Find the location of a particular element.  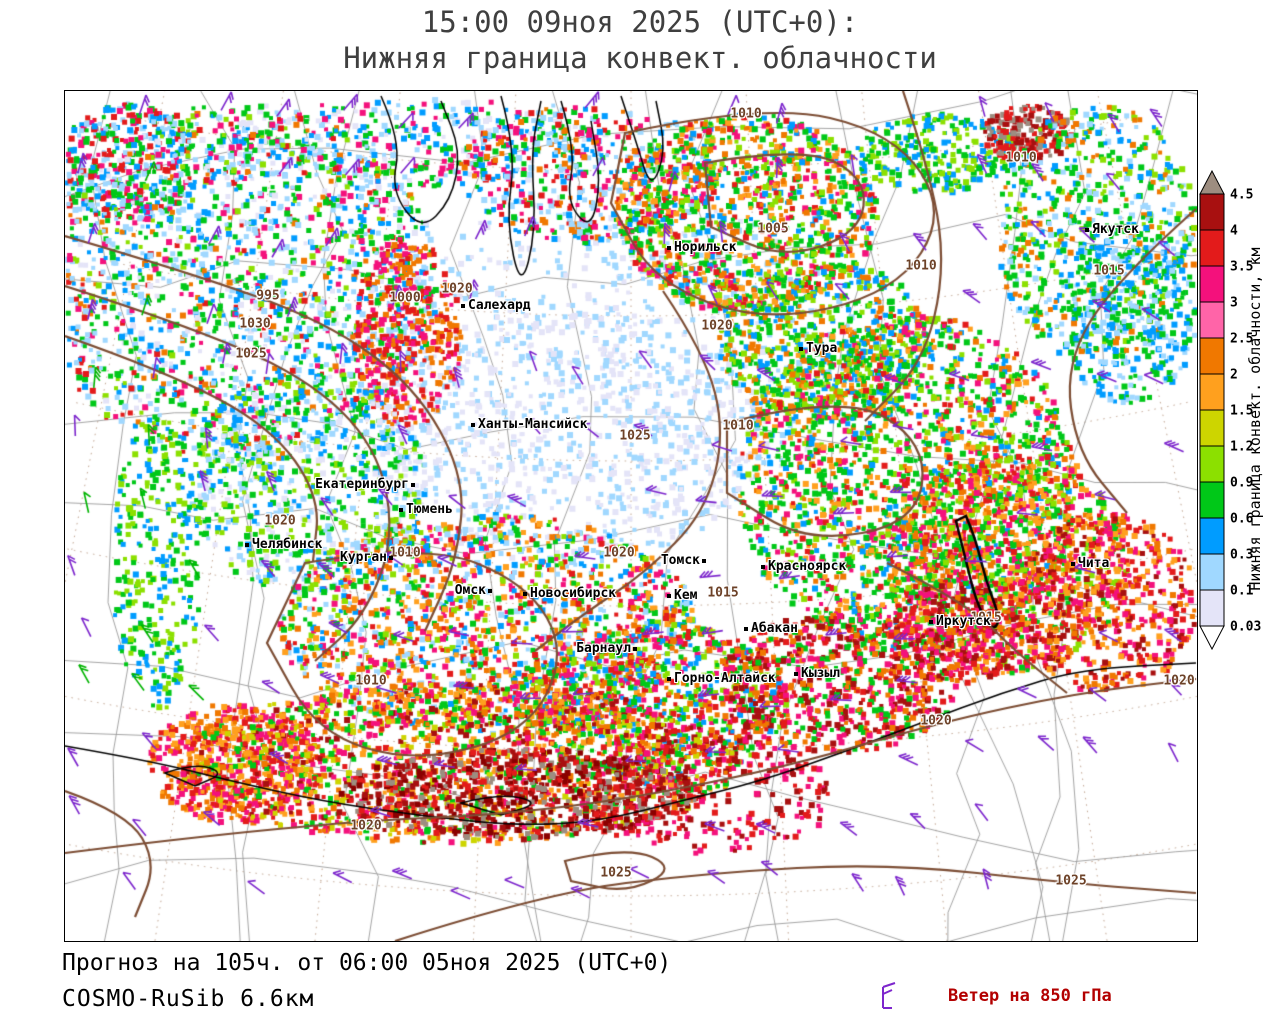

colorbar-tick-label: 0.9 is located at coordinates (1241, 483).